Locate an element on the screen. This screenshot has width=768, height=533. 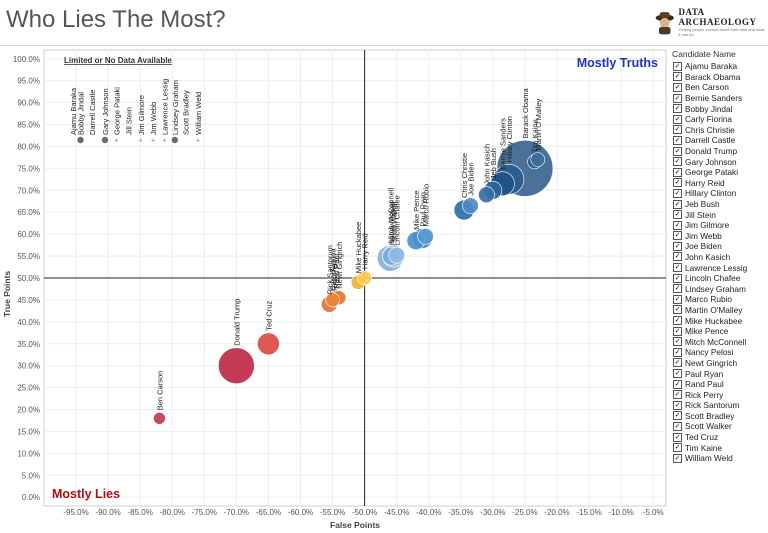
legend-item: ✓ Tim Kaine is located at coordinates (718, 447).